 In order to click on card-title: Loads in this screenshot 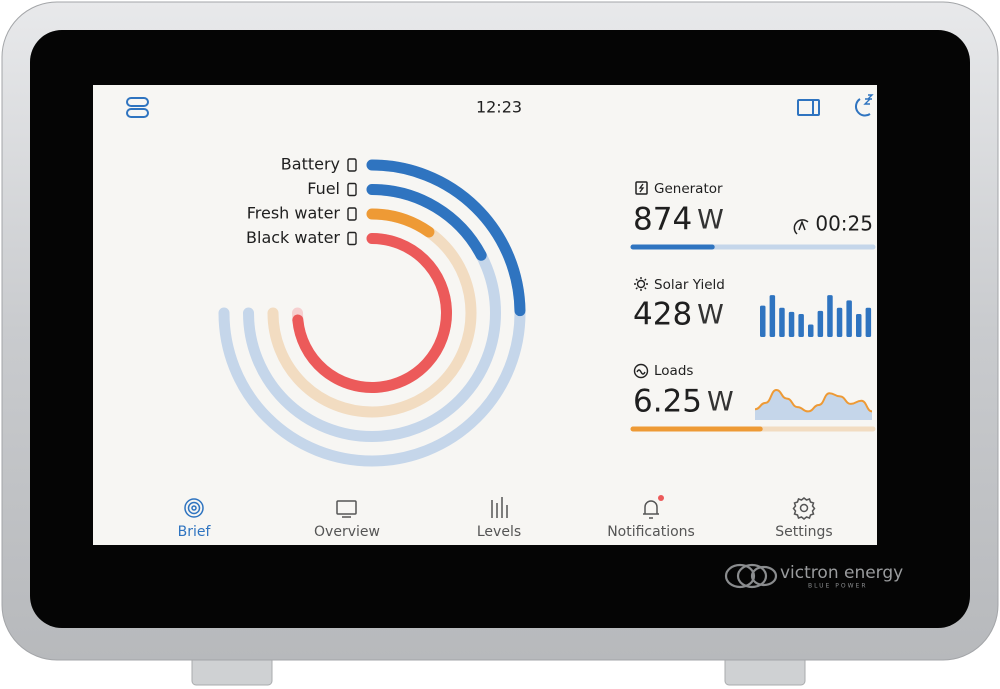, I will do `click(673, 371)`.